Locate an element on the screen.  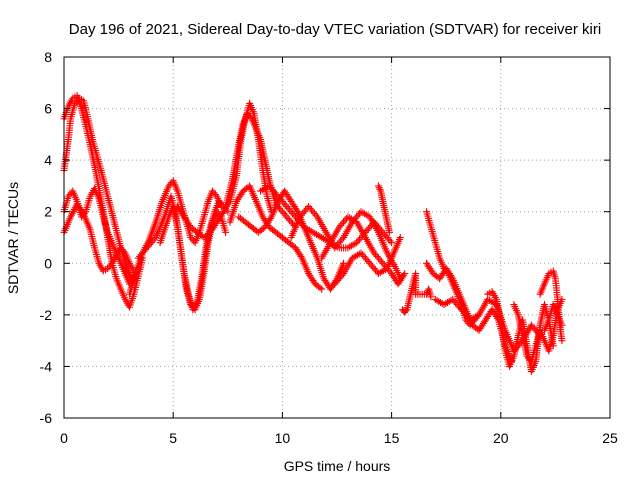
x-tick-label: 5 is located at coordinates (173, 438).